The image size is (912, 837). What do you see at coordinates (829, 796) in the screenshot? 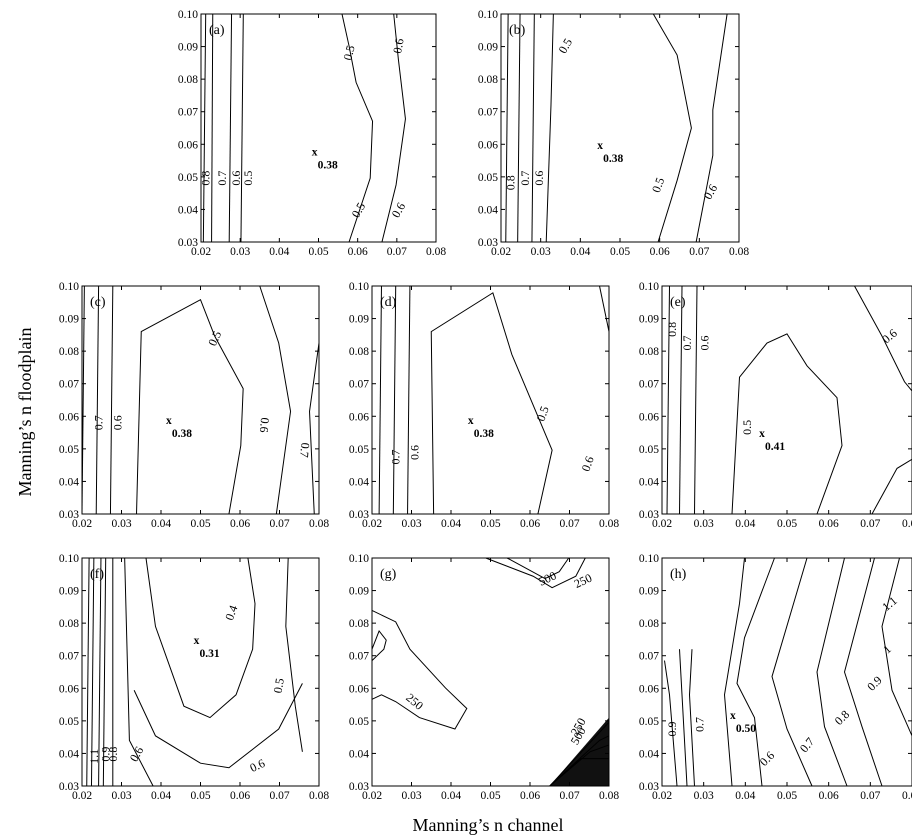
I see `x-tick-label: 0.06` at bounding box center [829, 796].